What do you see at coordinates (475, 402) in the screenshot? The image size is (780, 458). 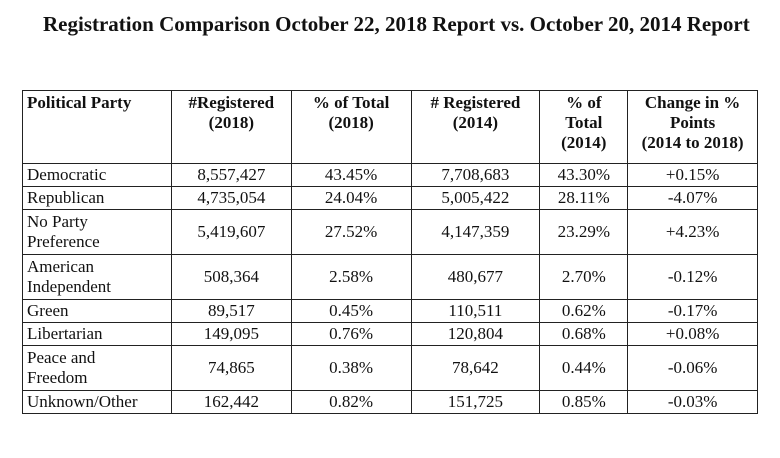 I see `registered-2014: 151,725` at bounding box center [475, 402].